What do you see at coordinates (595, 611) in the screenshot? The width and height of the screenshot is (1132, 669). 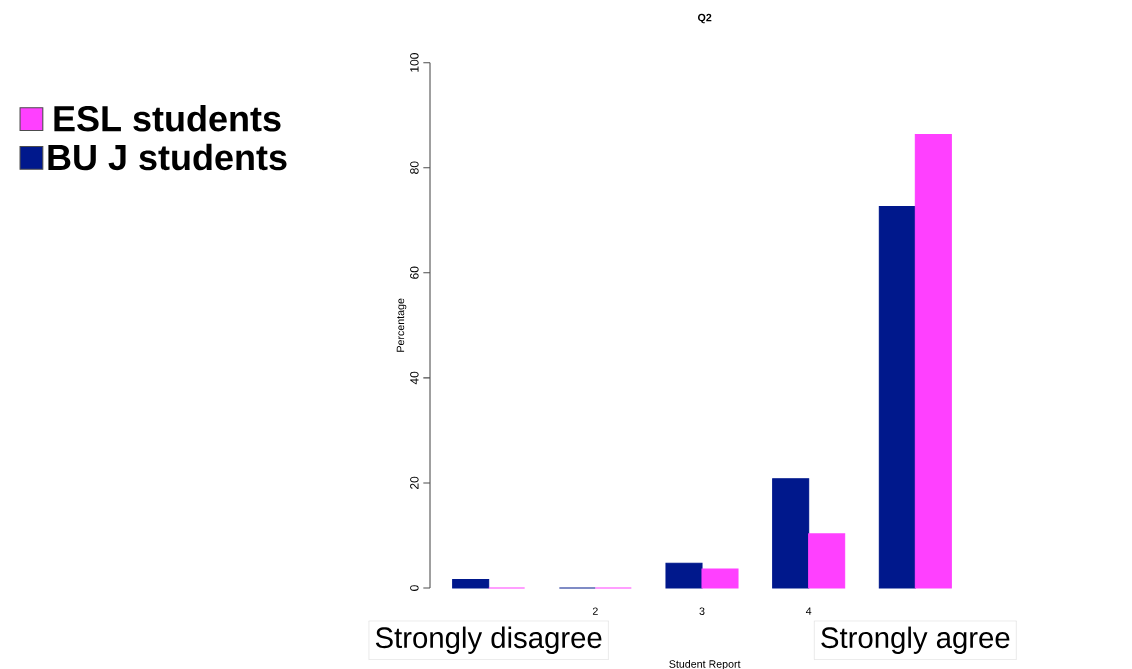 I see `x-tick-label: 2` at bounding box center [595, 611].